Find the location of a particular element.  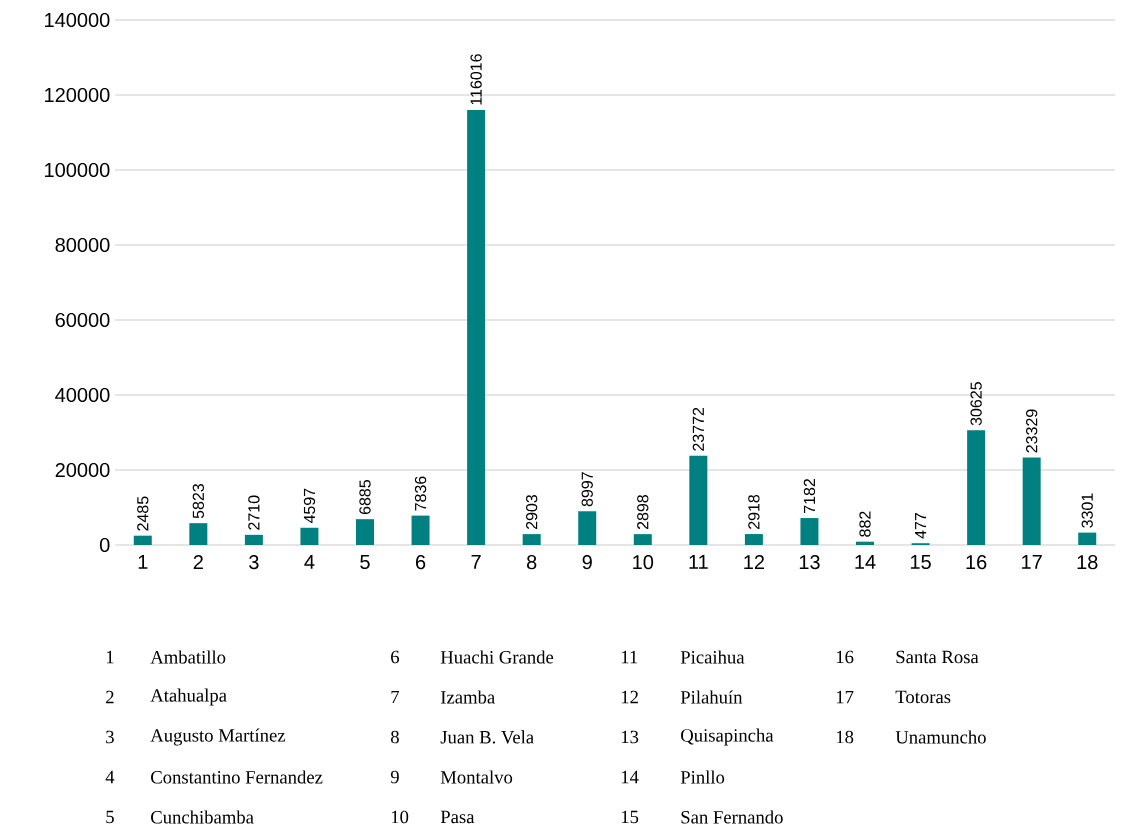

y-tick-label: 140000 is located at coordinates (77, 20).